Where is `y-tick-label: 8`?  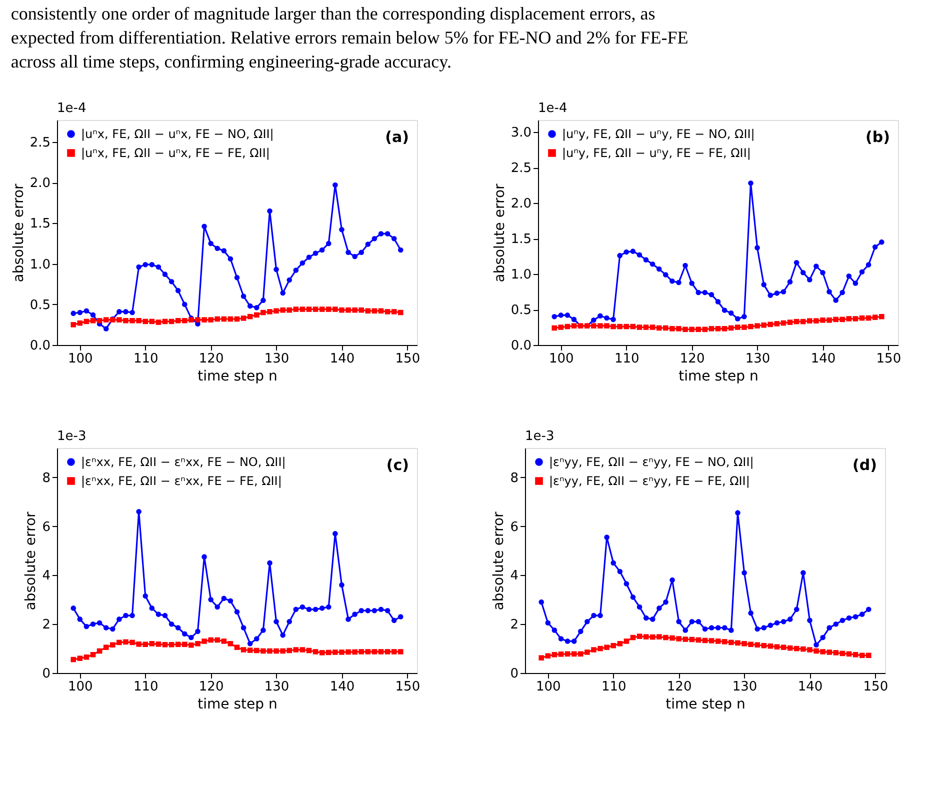 y-tick-label: 8 is located at coordinates (46, 478).